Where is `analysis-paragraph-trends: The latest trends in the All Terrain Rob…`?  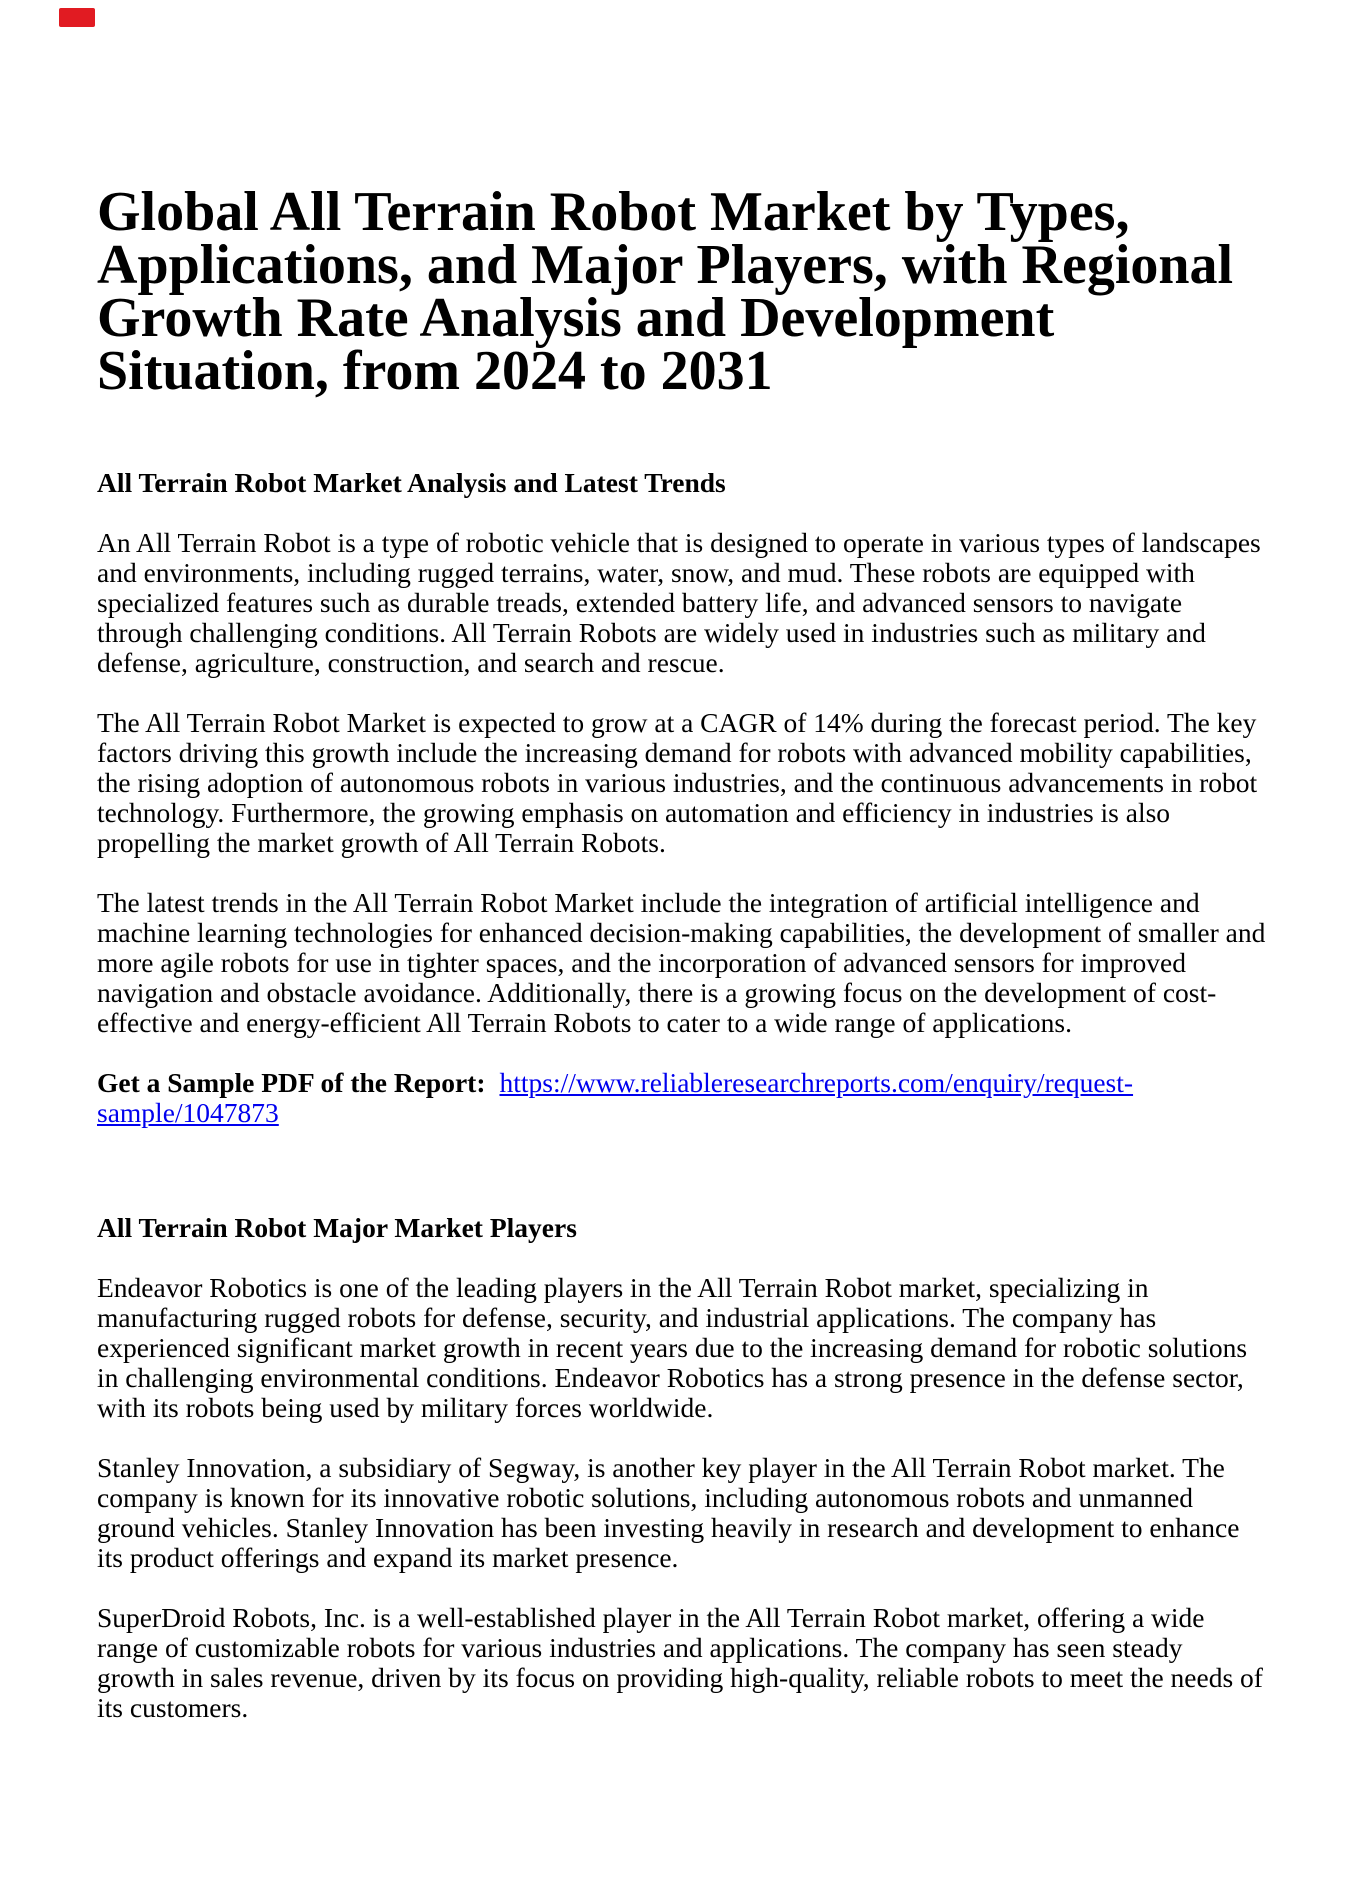 analysis-paragraph-trends: The latest trends in the All Terrain Rob… is located at coordinates (681, 962).